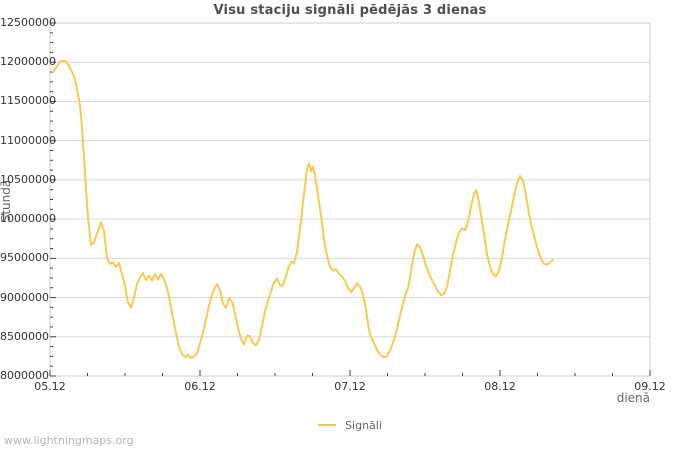 This screenshot has height=450, width=700. Describe the element at coordinates (327, 425) in the screenshot. I see `legend-line-swatch` at that location.